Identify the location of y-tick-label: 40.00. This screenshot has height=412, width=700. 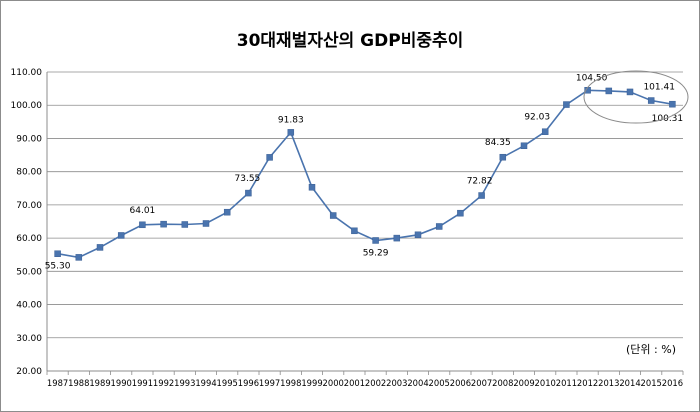
(29, 306).